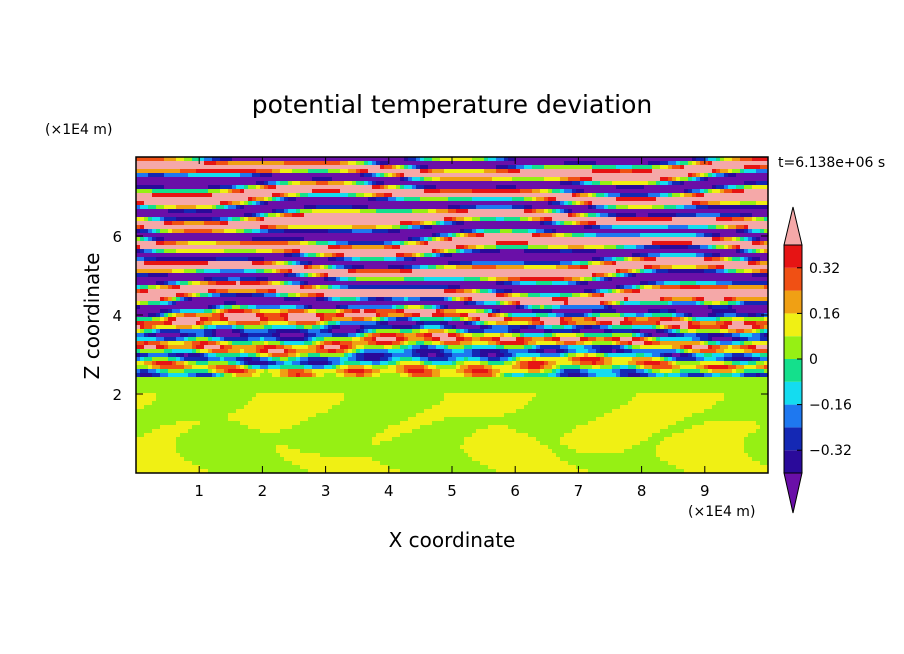  I want to click on colorbar: 0.32 0.16 0 −0.16 −0.32, so click(817, 360).